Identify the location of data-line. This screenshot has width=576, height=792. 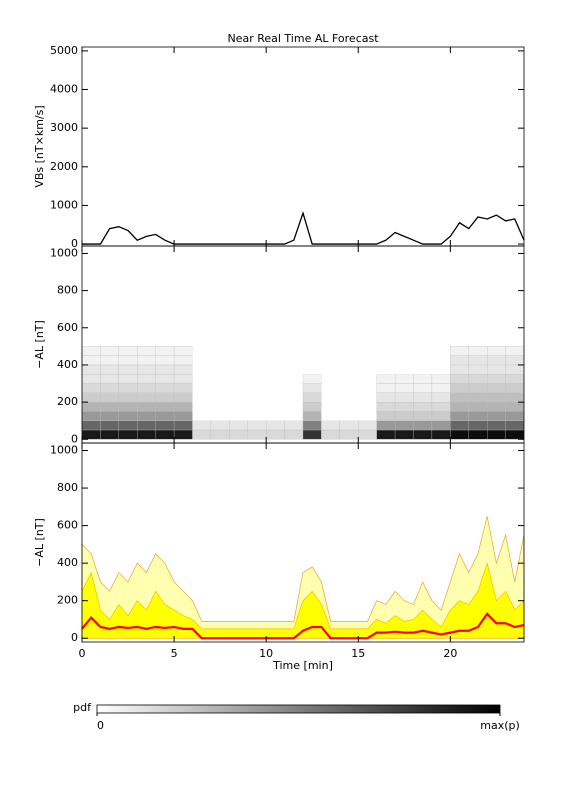
(303, 228).